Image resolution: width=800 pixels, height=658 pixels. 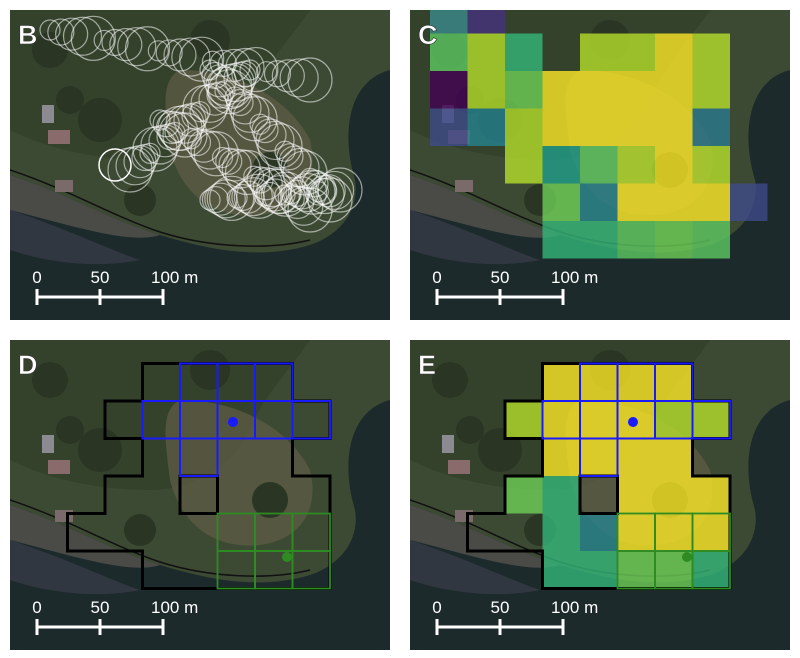 What do you see at coordinates (311, 570) in the screenshot?
I see `green-cell` at bounding box center [311, 570].